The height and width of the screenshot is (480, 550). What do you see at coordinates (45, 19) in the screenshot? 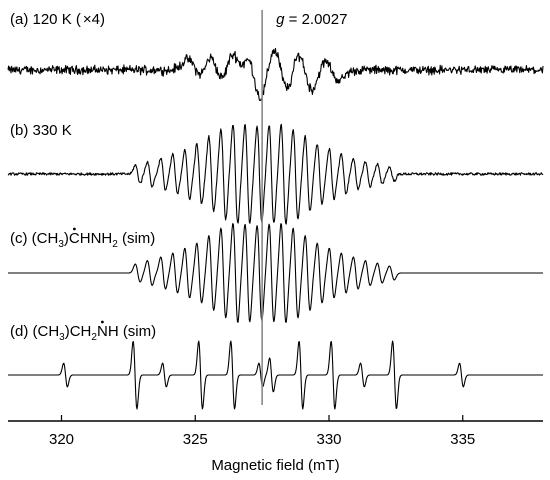
I see `label-a-part-0: (a) 120 K (` at bounding box center [45, 19].